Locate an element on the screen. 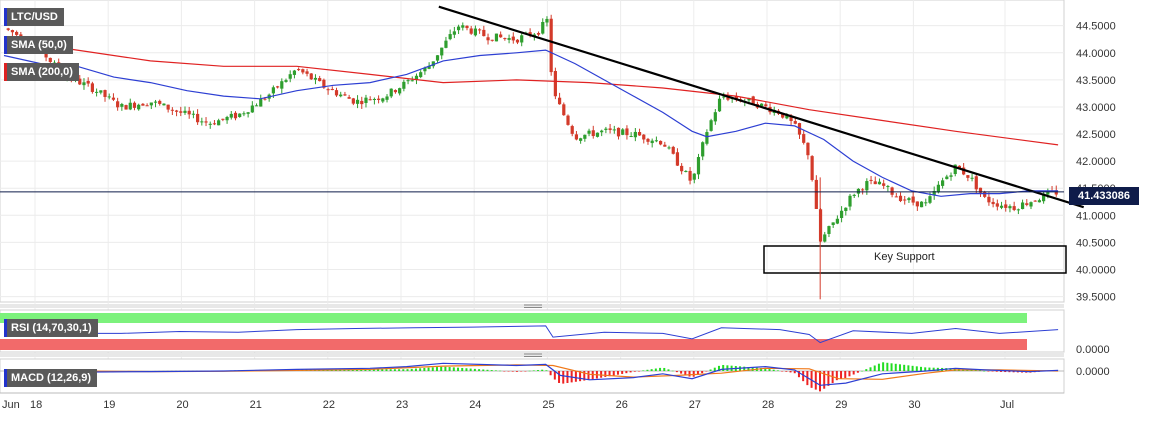  splitter-handle-1-icon is located at coordinates (533, 306).